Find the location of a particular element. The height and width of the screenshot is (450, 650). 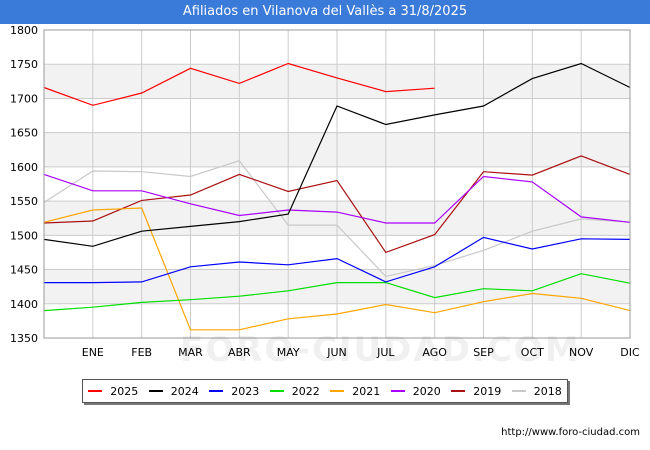

x-tick-label: ABR is located at coordinates (239, 352).